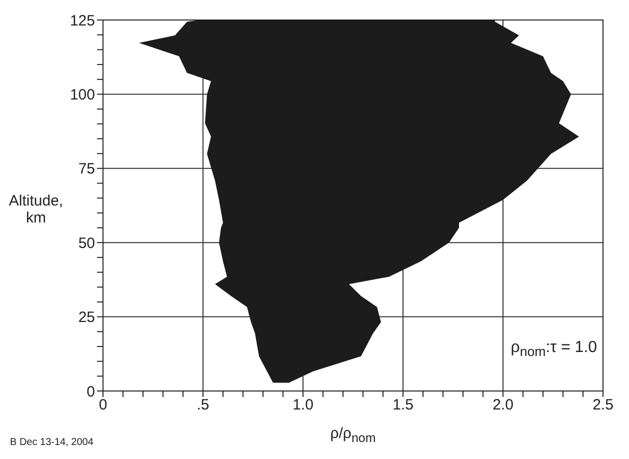 The height and width of the screenshot is (459, 629). I want to click on y-tick-label: 125, so click(82, 21).